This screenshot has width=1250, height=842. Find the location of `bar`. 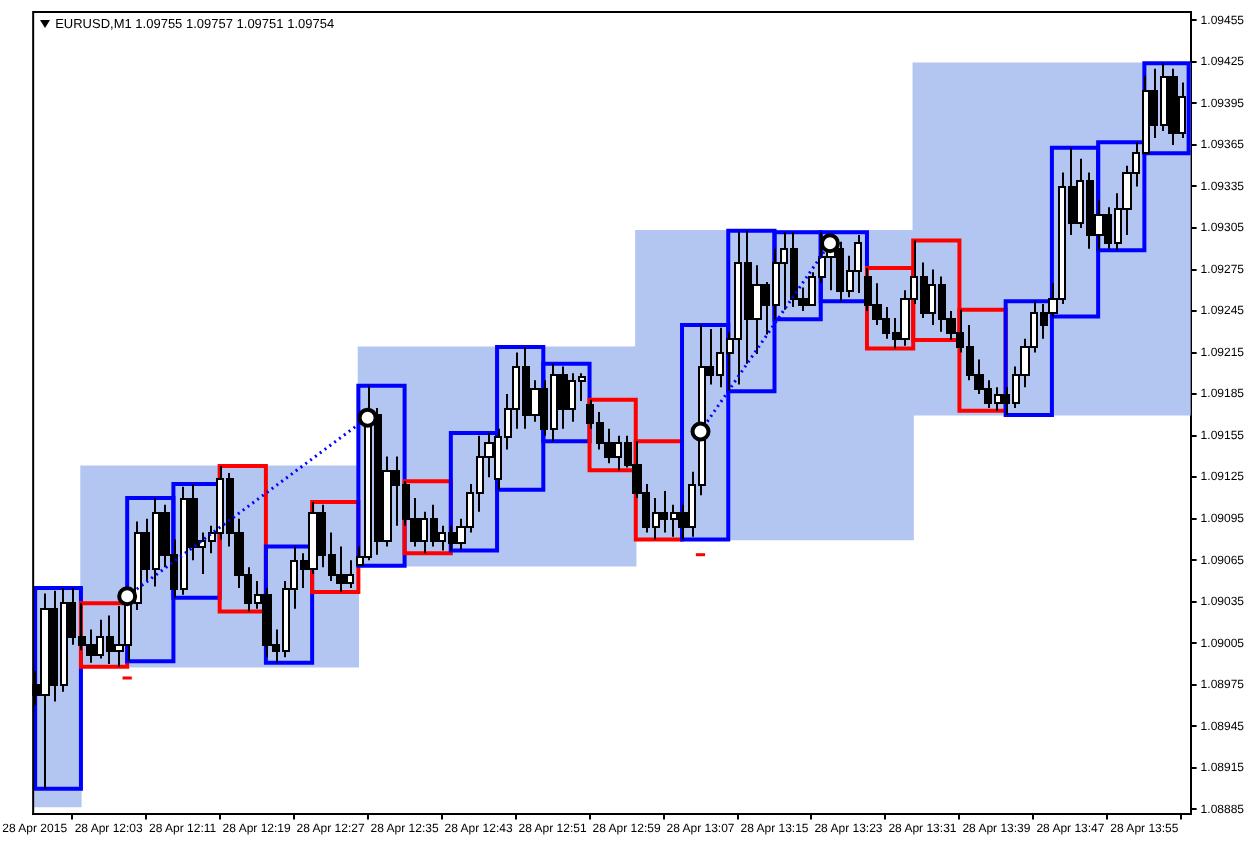

bar is located at coordinates (104, 635).